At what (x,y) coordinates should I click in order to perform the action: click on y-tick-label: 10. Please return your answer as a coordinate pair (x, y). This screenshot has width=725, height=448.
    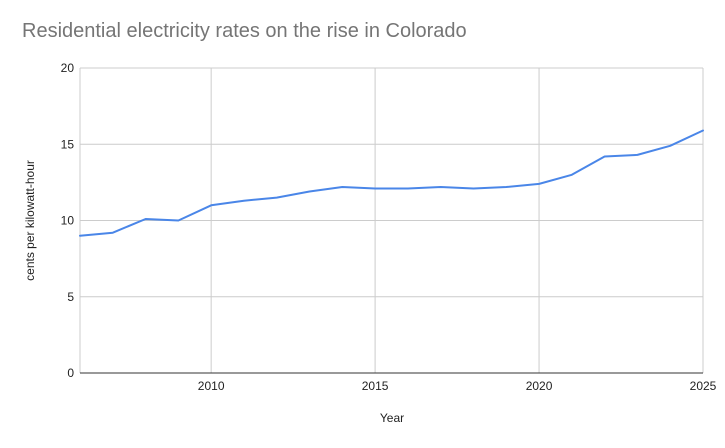
    Looking at the image, I should click on (68, 221).